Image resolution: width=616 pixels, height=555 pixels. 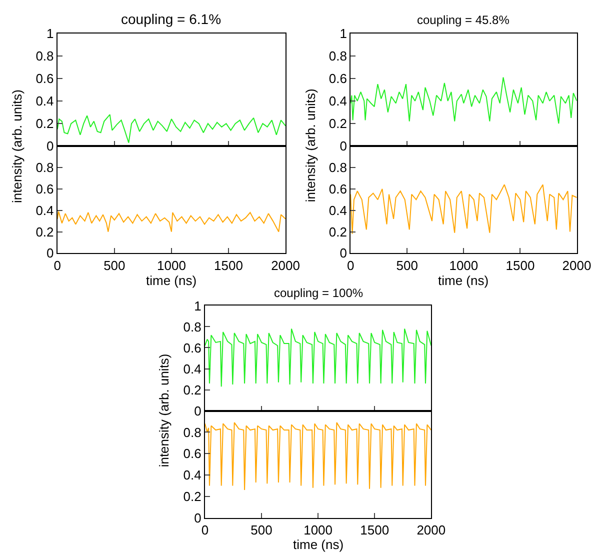 I want to click on chart-title: coupling = 100%, so click(x=319, y=293).